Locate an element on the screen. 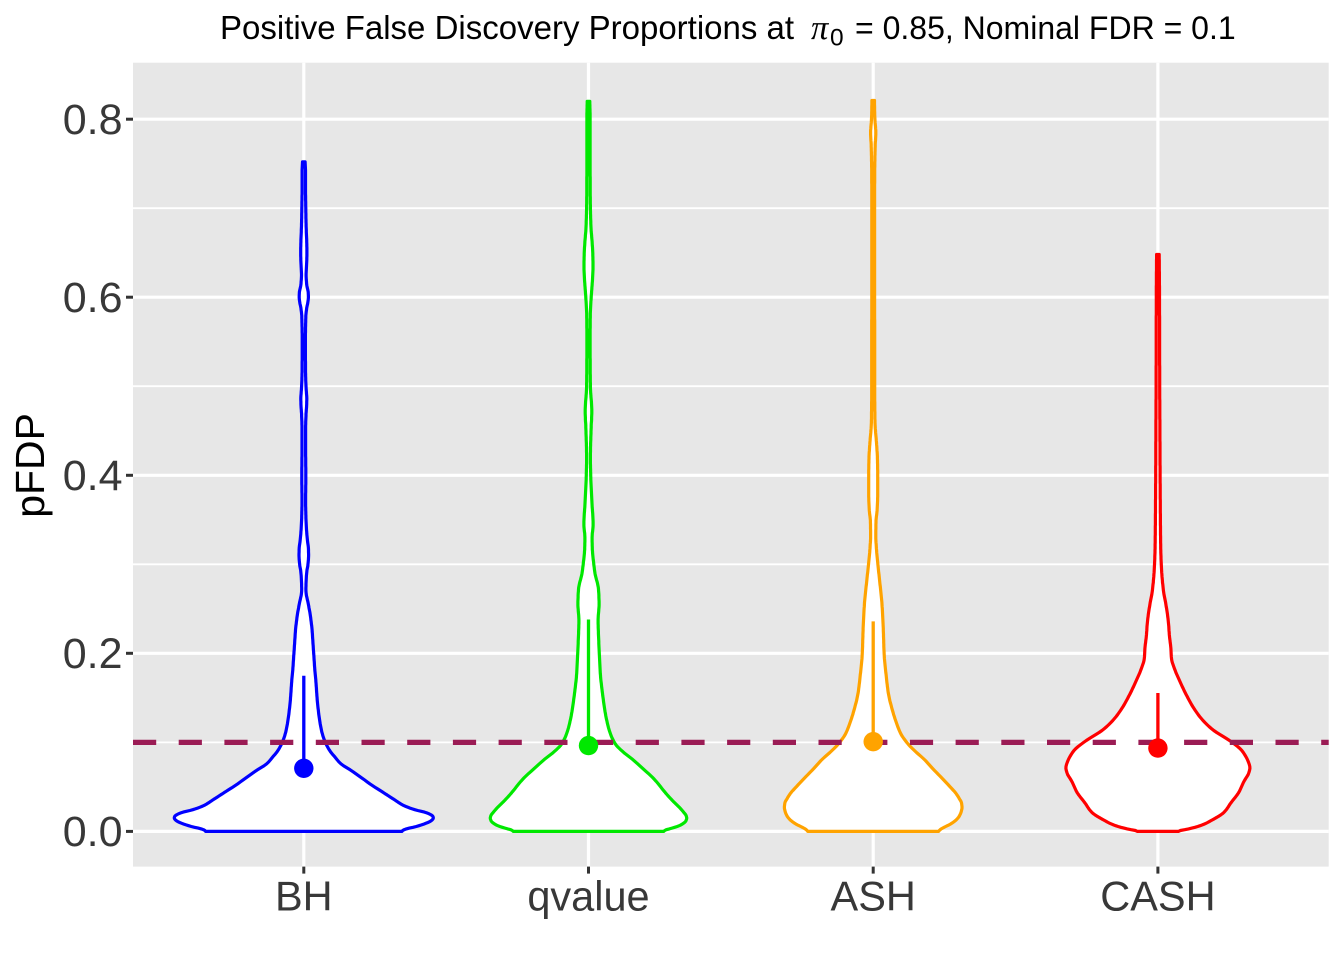  svg-text: BH is located at coordinates (304, 896).